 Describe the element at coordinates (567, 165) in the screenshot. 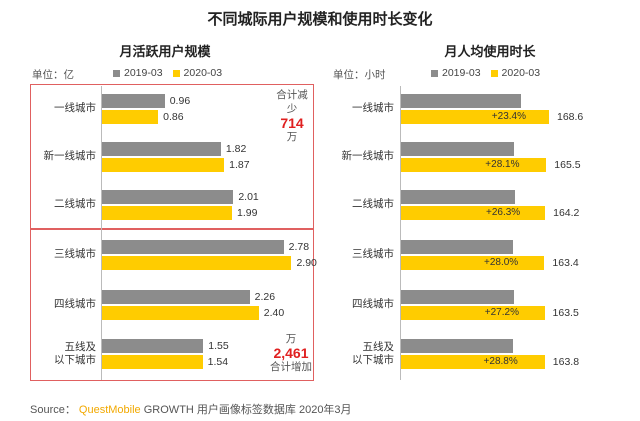

I see `data-label: 165.5` at that location.